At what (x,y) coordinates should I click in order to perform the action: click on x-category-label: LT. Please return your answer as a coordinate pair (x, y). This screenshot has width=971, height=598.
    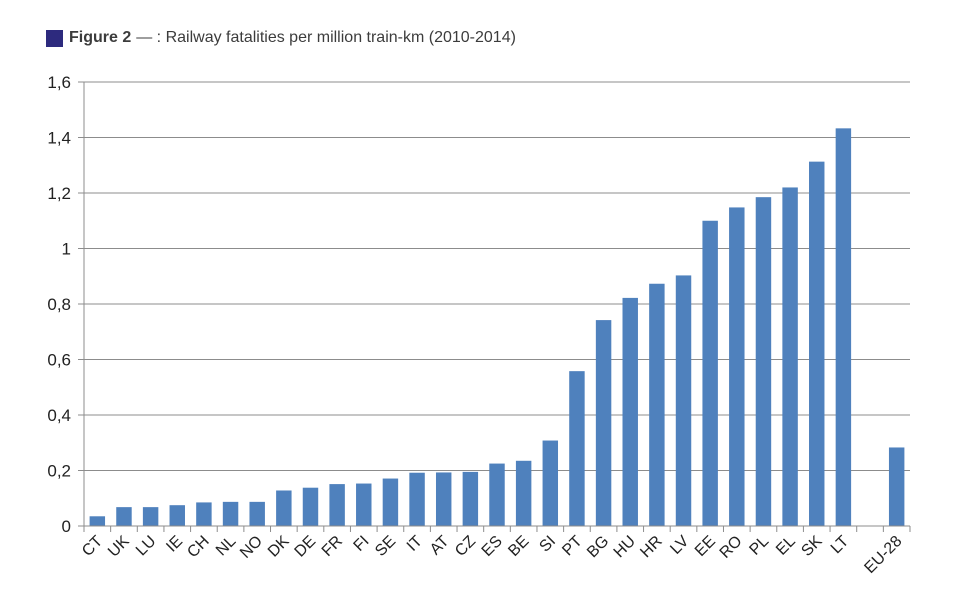
    Looking at the image, I should click on (840, 545).